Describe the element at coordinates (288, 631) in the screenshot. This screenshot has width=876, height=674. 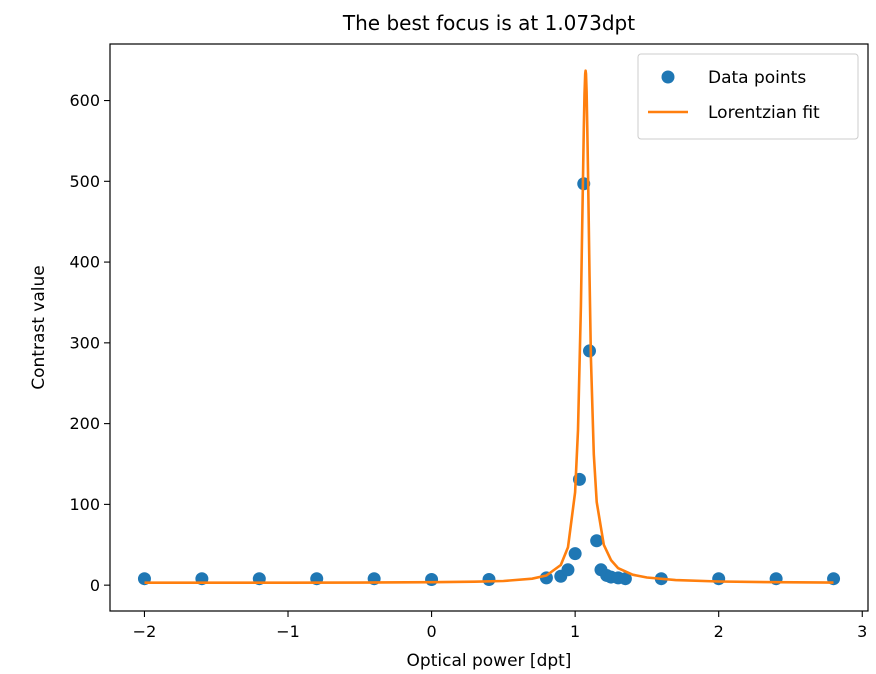
I see `x-tick-label: −1` at that location.